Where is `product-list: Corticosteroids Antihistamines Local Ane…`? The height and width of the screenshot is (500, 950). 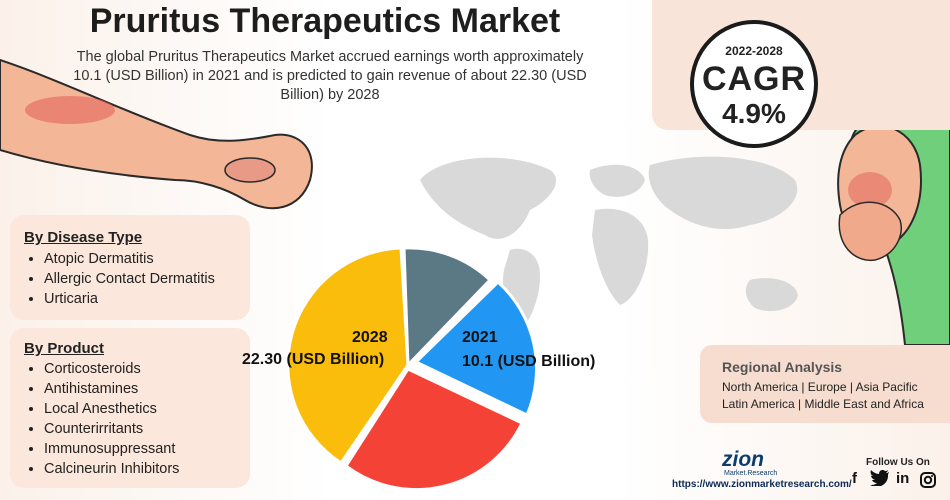 product-list: Corticosteroids Antihistamines Local Ane… is located at coordinates (94, 419).